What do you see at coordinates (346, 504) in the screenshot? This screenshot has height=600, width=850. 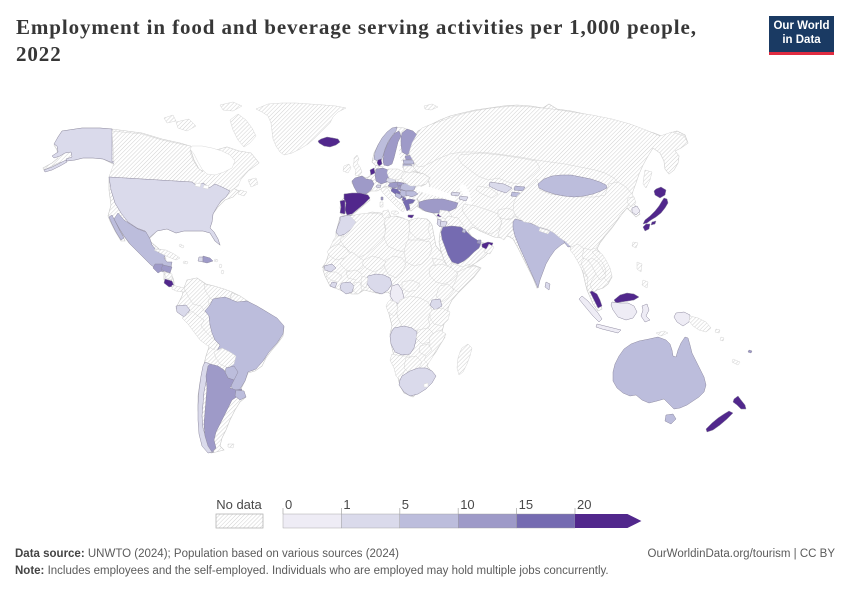 I see `svg-text: 1` at bounding box center [346, 504].